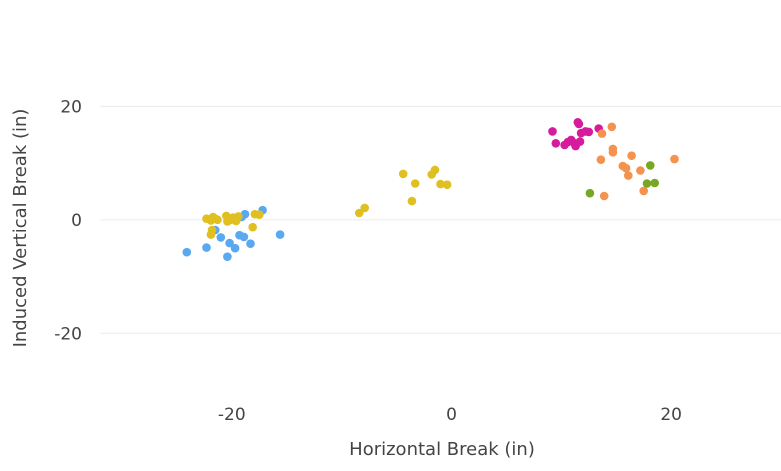 This screenshot has height=471, width=781. Describe the element at coordinates (68, 334) in the screenshot. I see `y-tick-label: -20` at that location.